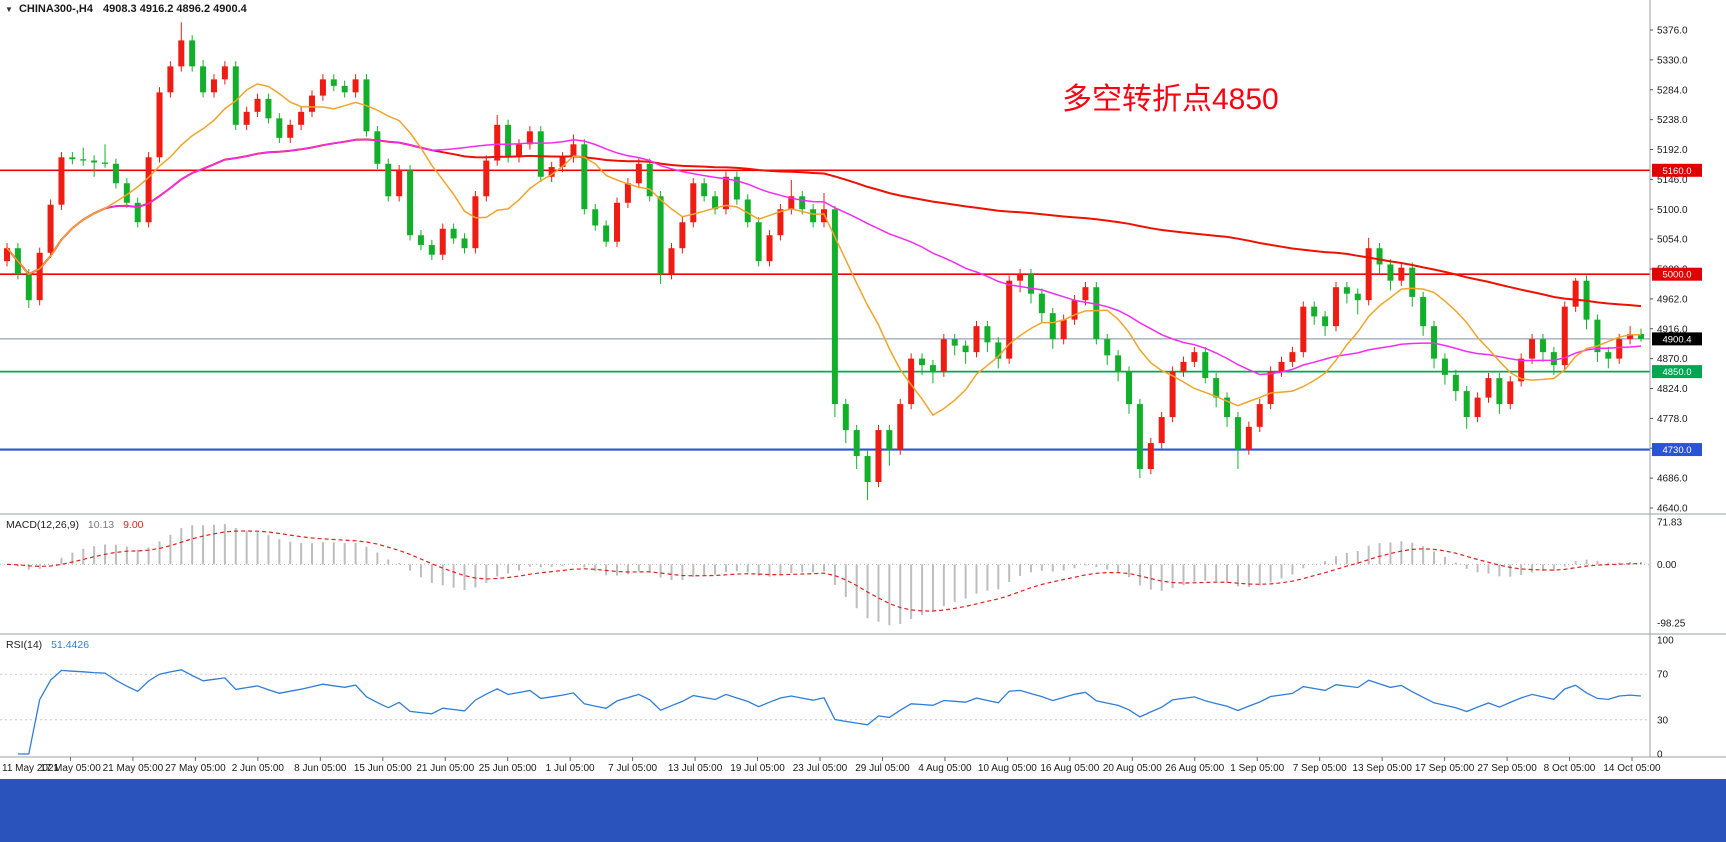  Describe the element at coordinates (258, 768) in the screenshot. I see `svg-text: 2 Jun 05:00` at that location.